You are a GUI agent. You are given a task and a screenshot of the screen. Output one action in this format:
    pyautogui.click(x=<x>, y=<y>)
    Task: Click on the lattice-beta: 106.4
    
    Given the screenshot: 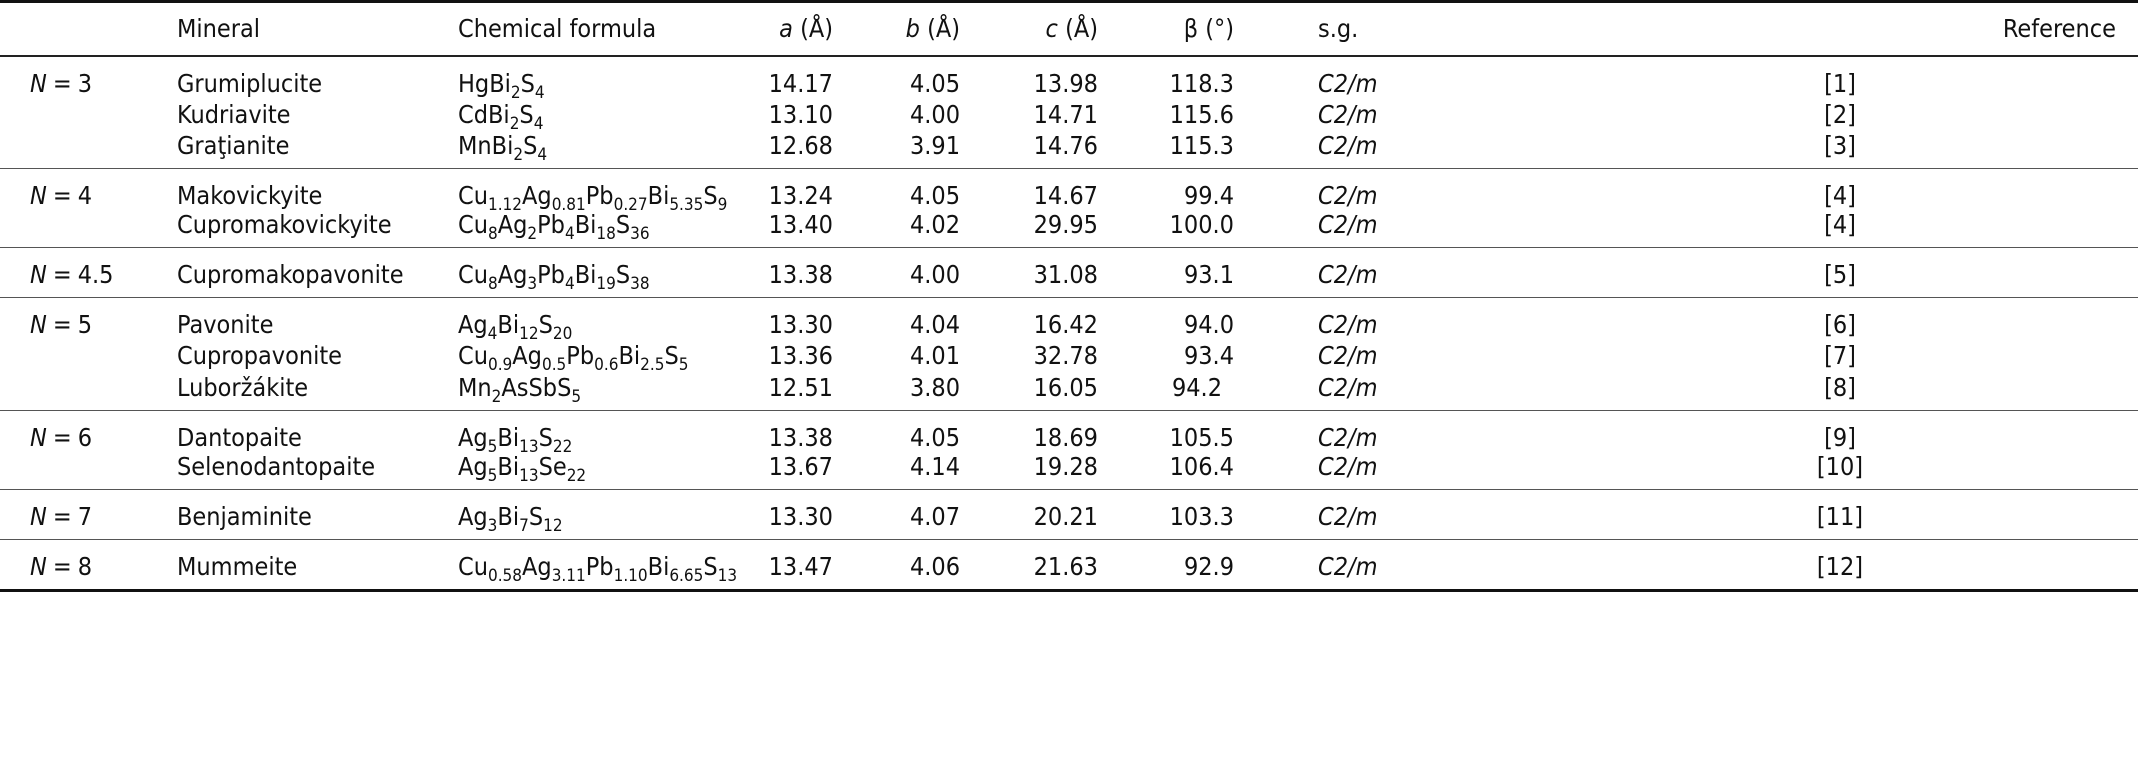 What is the action you would take?
    pyautogui.click(x=1201, y=466)
    